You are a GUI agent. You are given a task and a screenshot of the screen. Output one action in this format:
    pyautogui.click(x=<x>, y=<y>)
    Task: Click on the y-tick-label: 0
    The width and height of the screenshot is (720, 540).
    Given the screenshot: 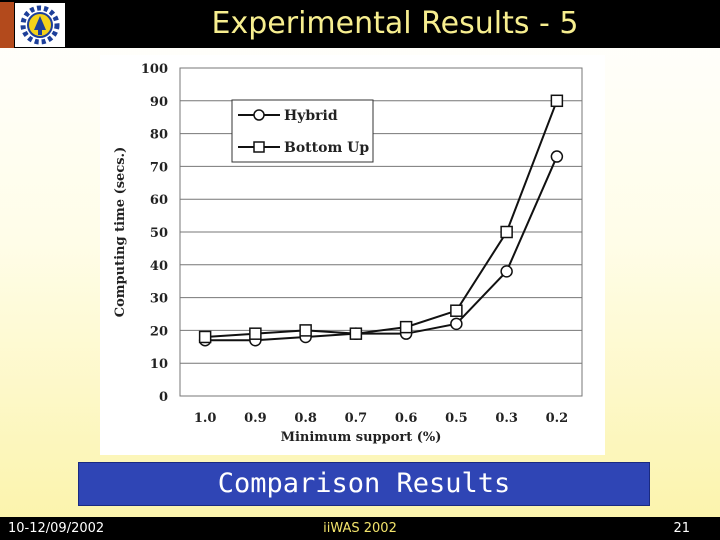 What is the action you would take?
    pyautogui.click(x=163, y=397)
    